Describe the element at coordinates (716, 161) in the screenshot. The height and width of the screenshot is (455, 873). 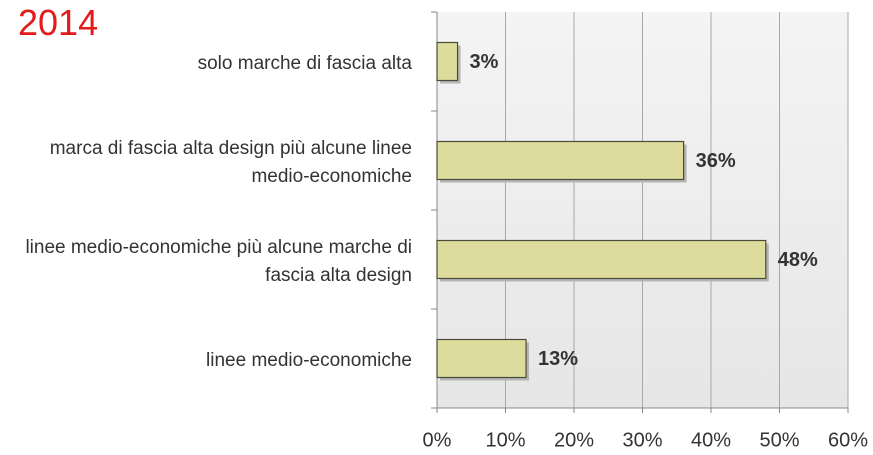
I see `value-label: 36%` at that location.